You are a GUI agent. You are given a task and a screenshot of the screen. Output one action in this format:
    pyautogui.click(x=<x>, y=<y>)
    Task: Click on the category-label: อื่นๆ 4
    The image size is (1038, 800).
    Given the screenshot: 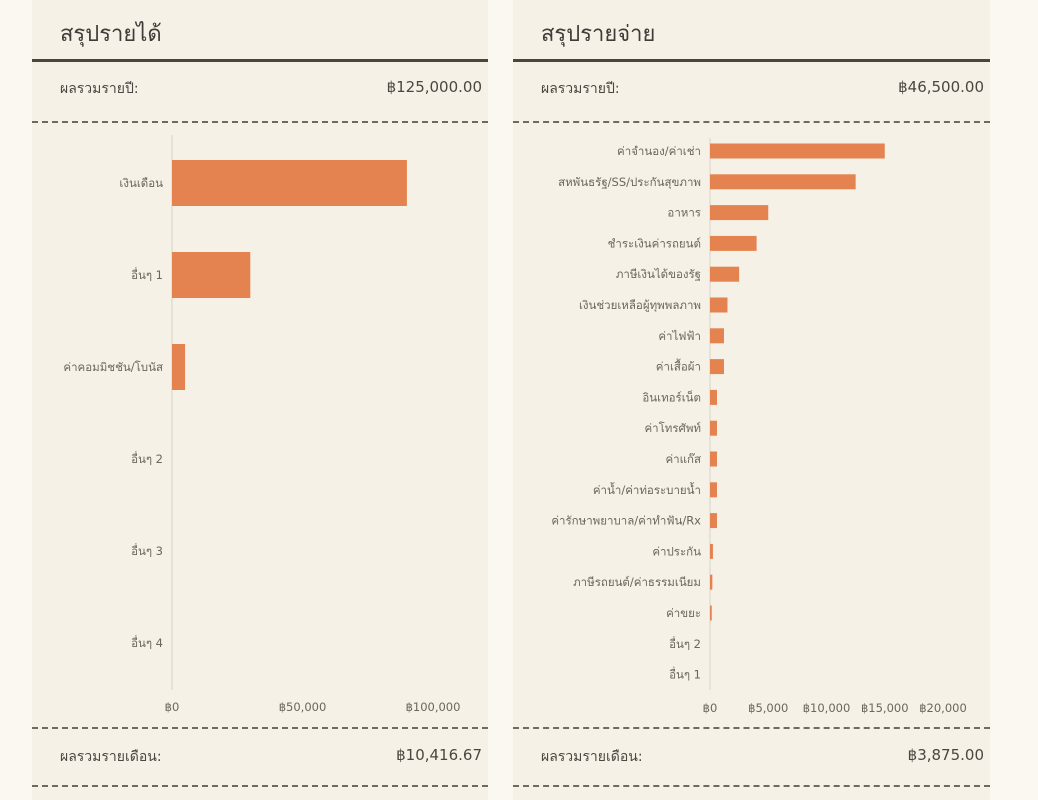 What is the action you would take?
    pyautogui.click(x=147, y=642)
    